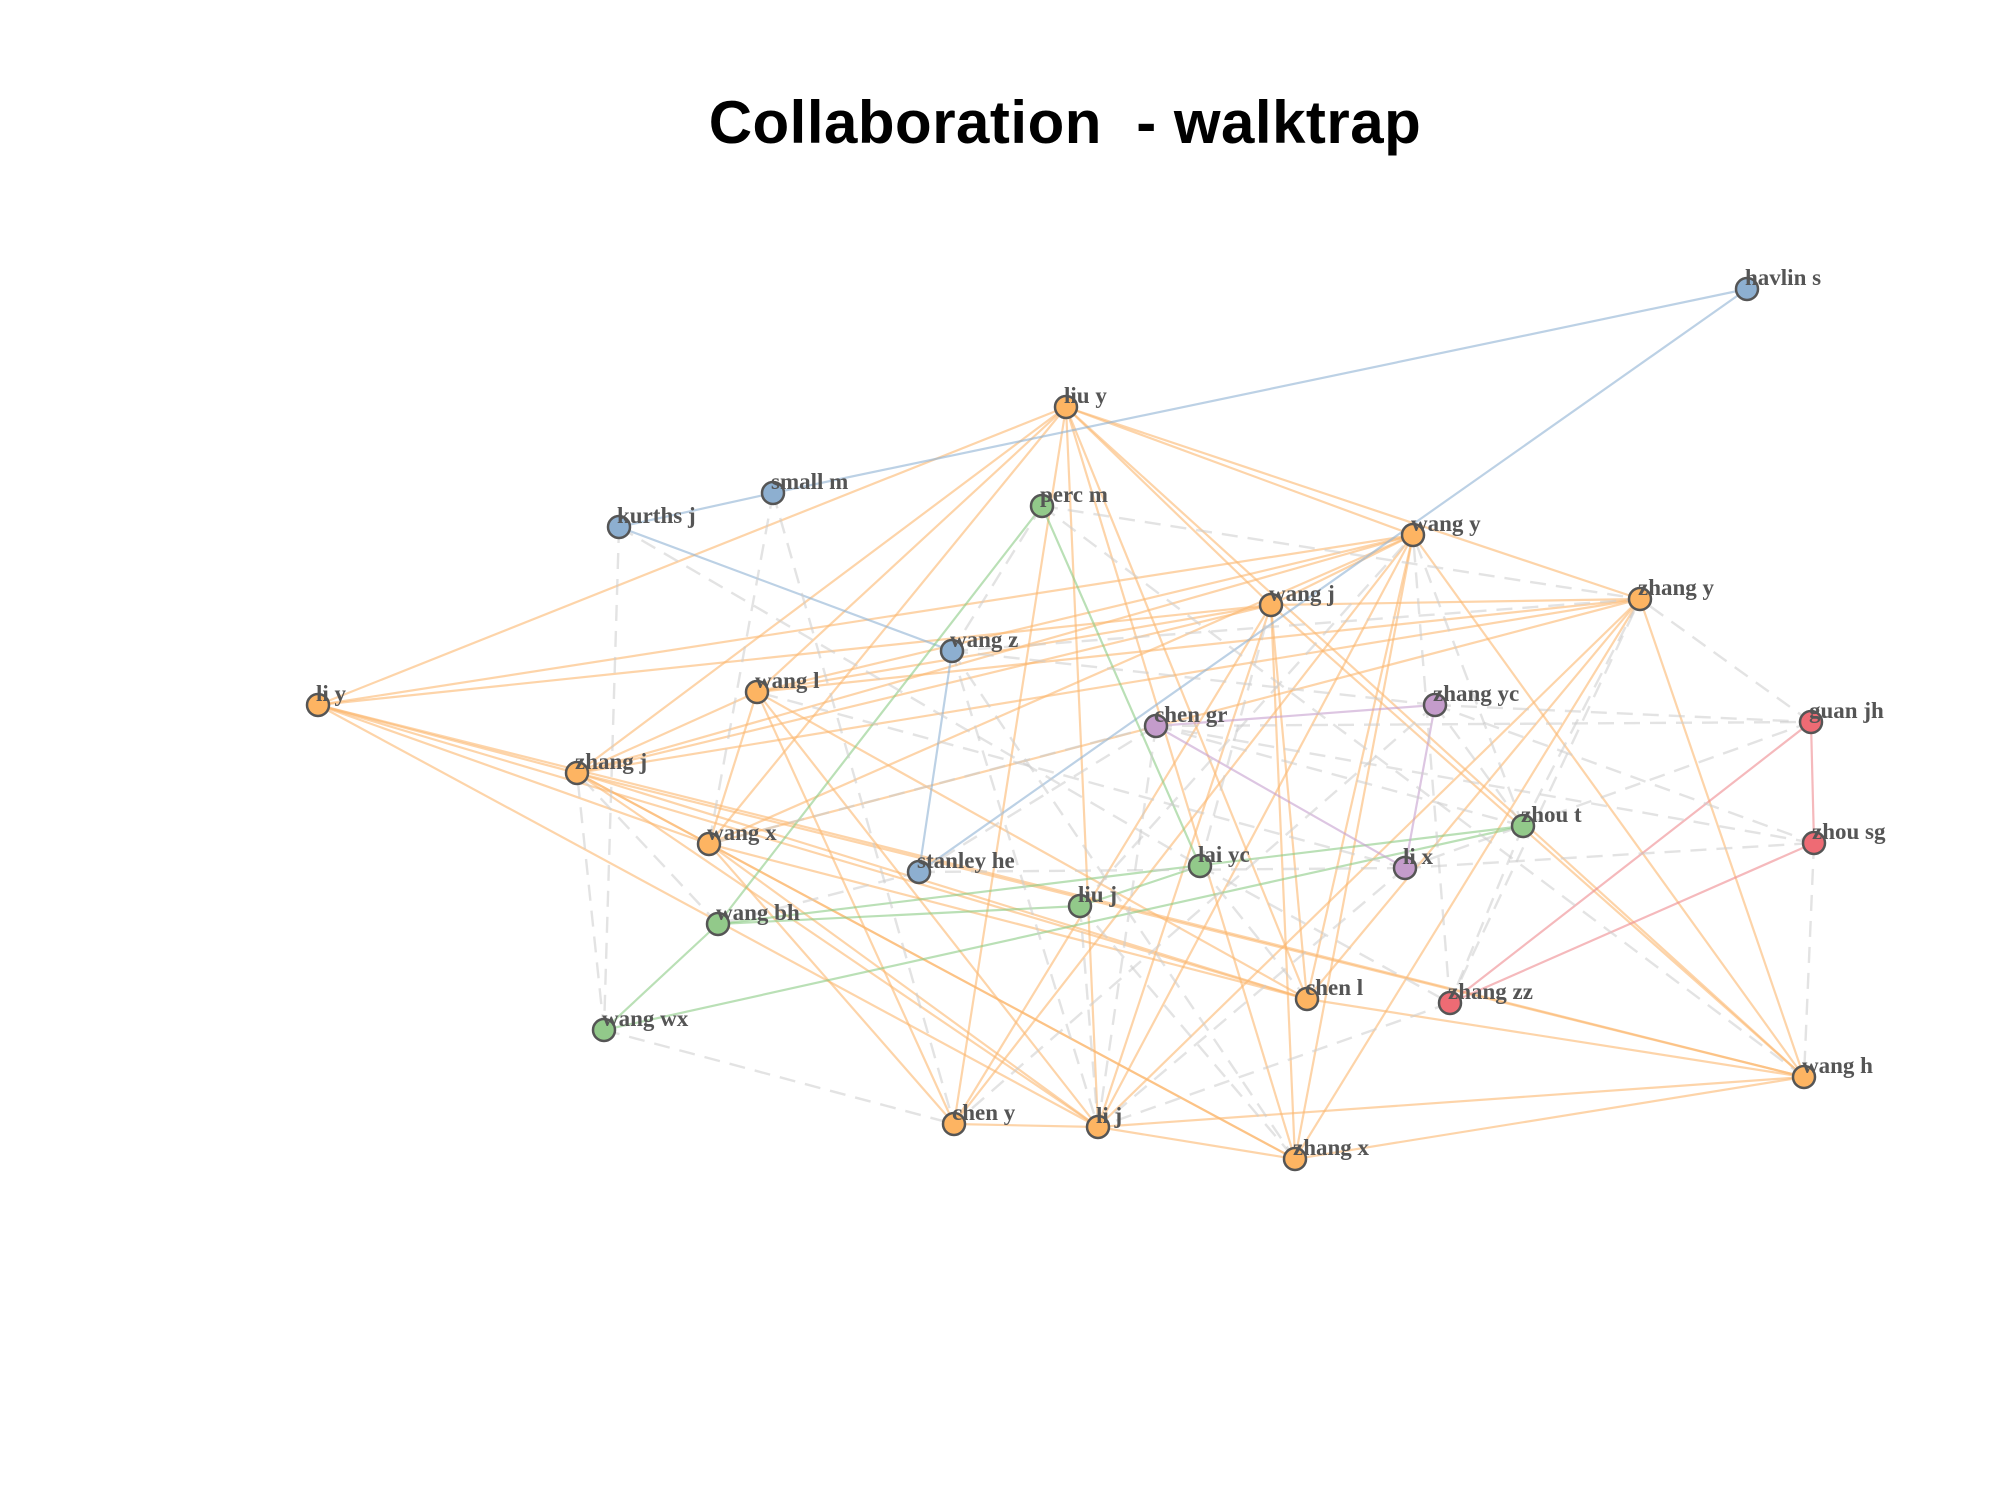  Describe the element at coordinates (647, 848) in the screenshot. I see `edge-wang-bh--zhang-j` at that location.